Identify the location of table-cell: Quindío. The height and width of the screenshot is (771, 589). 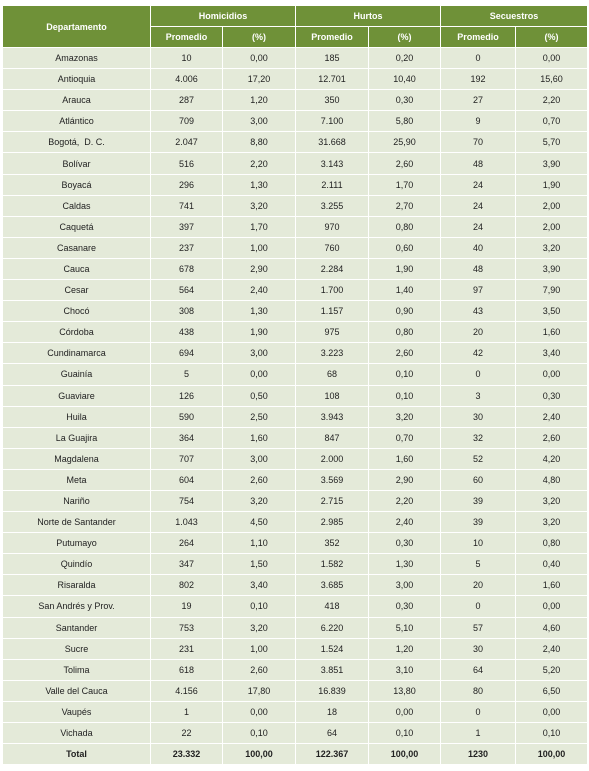
(76, 564).